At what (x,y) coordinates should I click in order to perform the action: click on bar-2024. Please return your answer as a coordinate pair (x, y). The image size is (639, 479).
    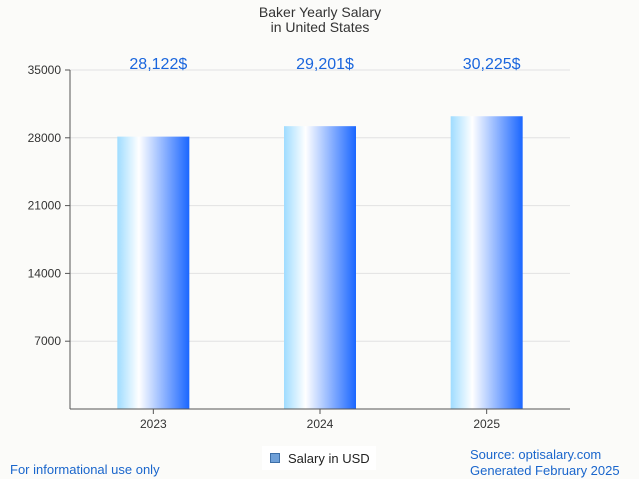
    Looking at the image, I should click on (320, 268).